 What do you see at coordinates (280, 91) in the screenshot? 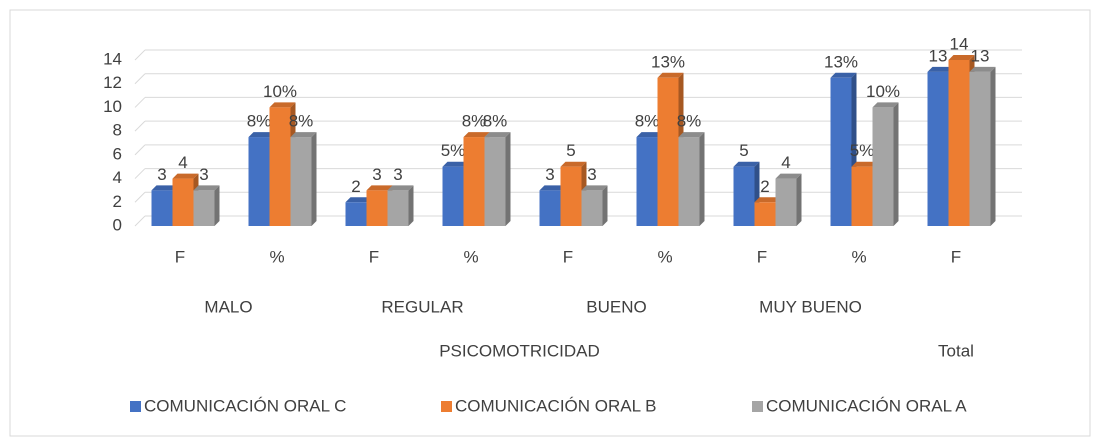
I see `data-label: 10%` at bounding box center [280, 91].